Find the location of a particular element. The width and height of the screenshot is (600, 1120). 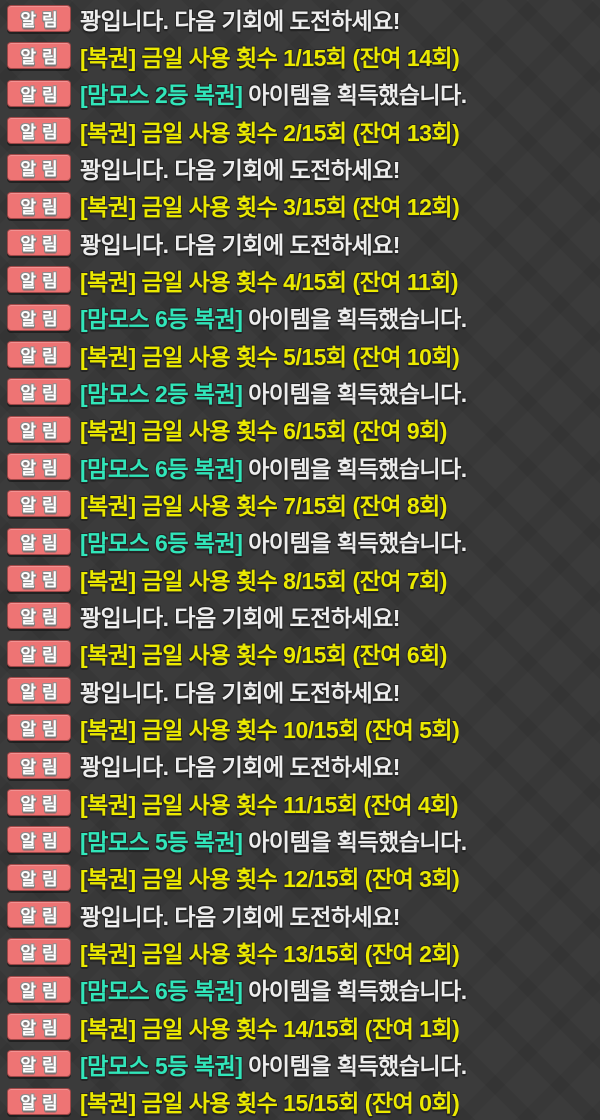

message-segment-yellow: [복권] 금일 사용 횟수 15/15회 (잔여 0회) is located at coordinates (270, 1103).